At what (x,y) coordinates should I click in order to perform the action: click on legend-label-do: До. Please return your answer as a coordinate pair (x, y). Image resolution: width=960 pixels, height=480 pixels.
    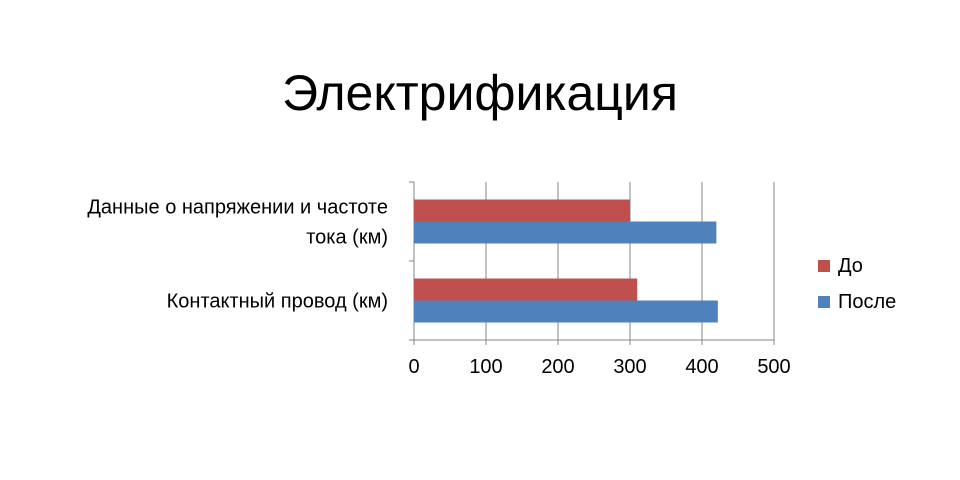
    Looking at the image, I should click on (850, 265).